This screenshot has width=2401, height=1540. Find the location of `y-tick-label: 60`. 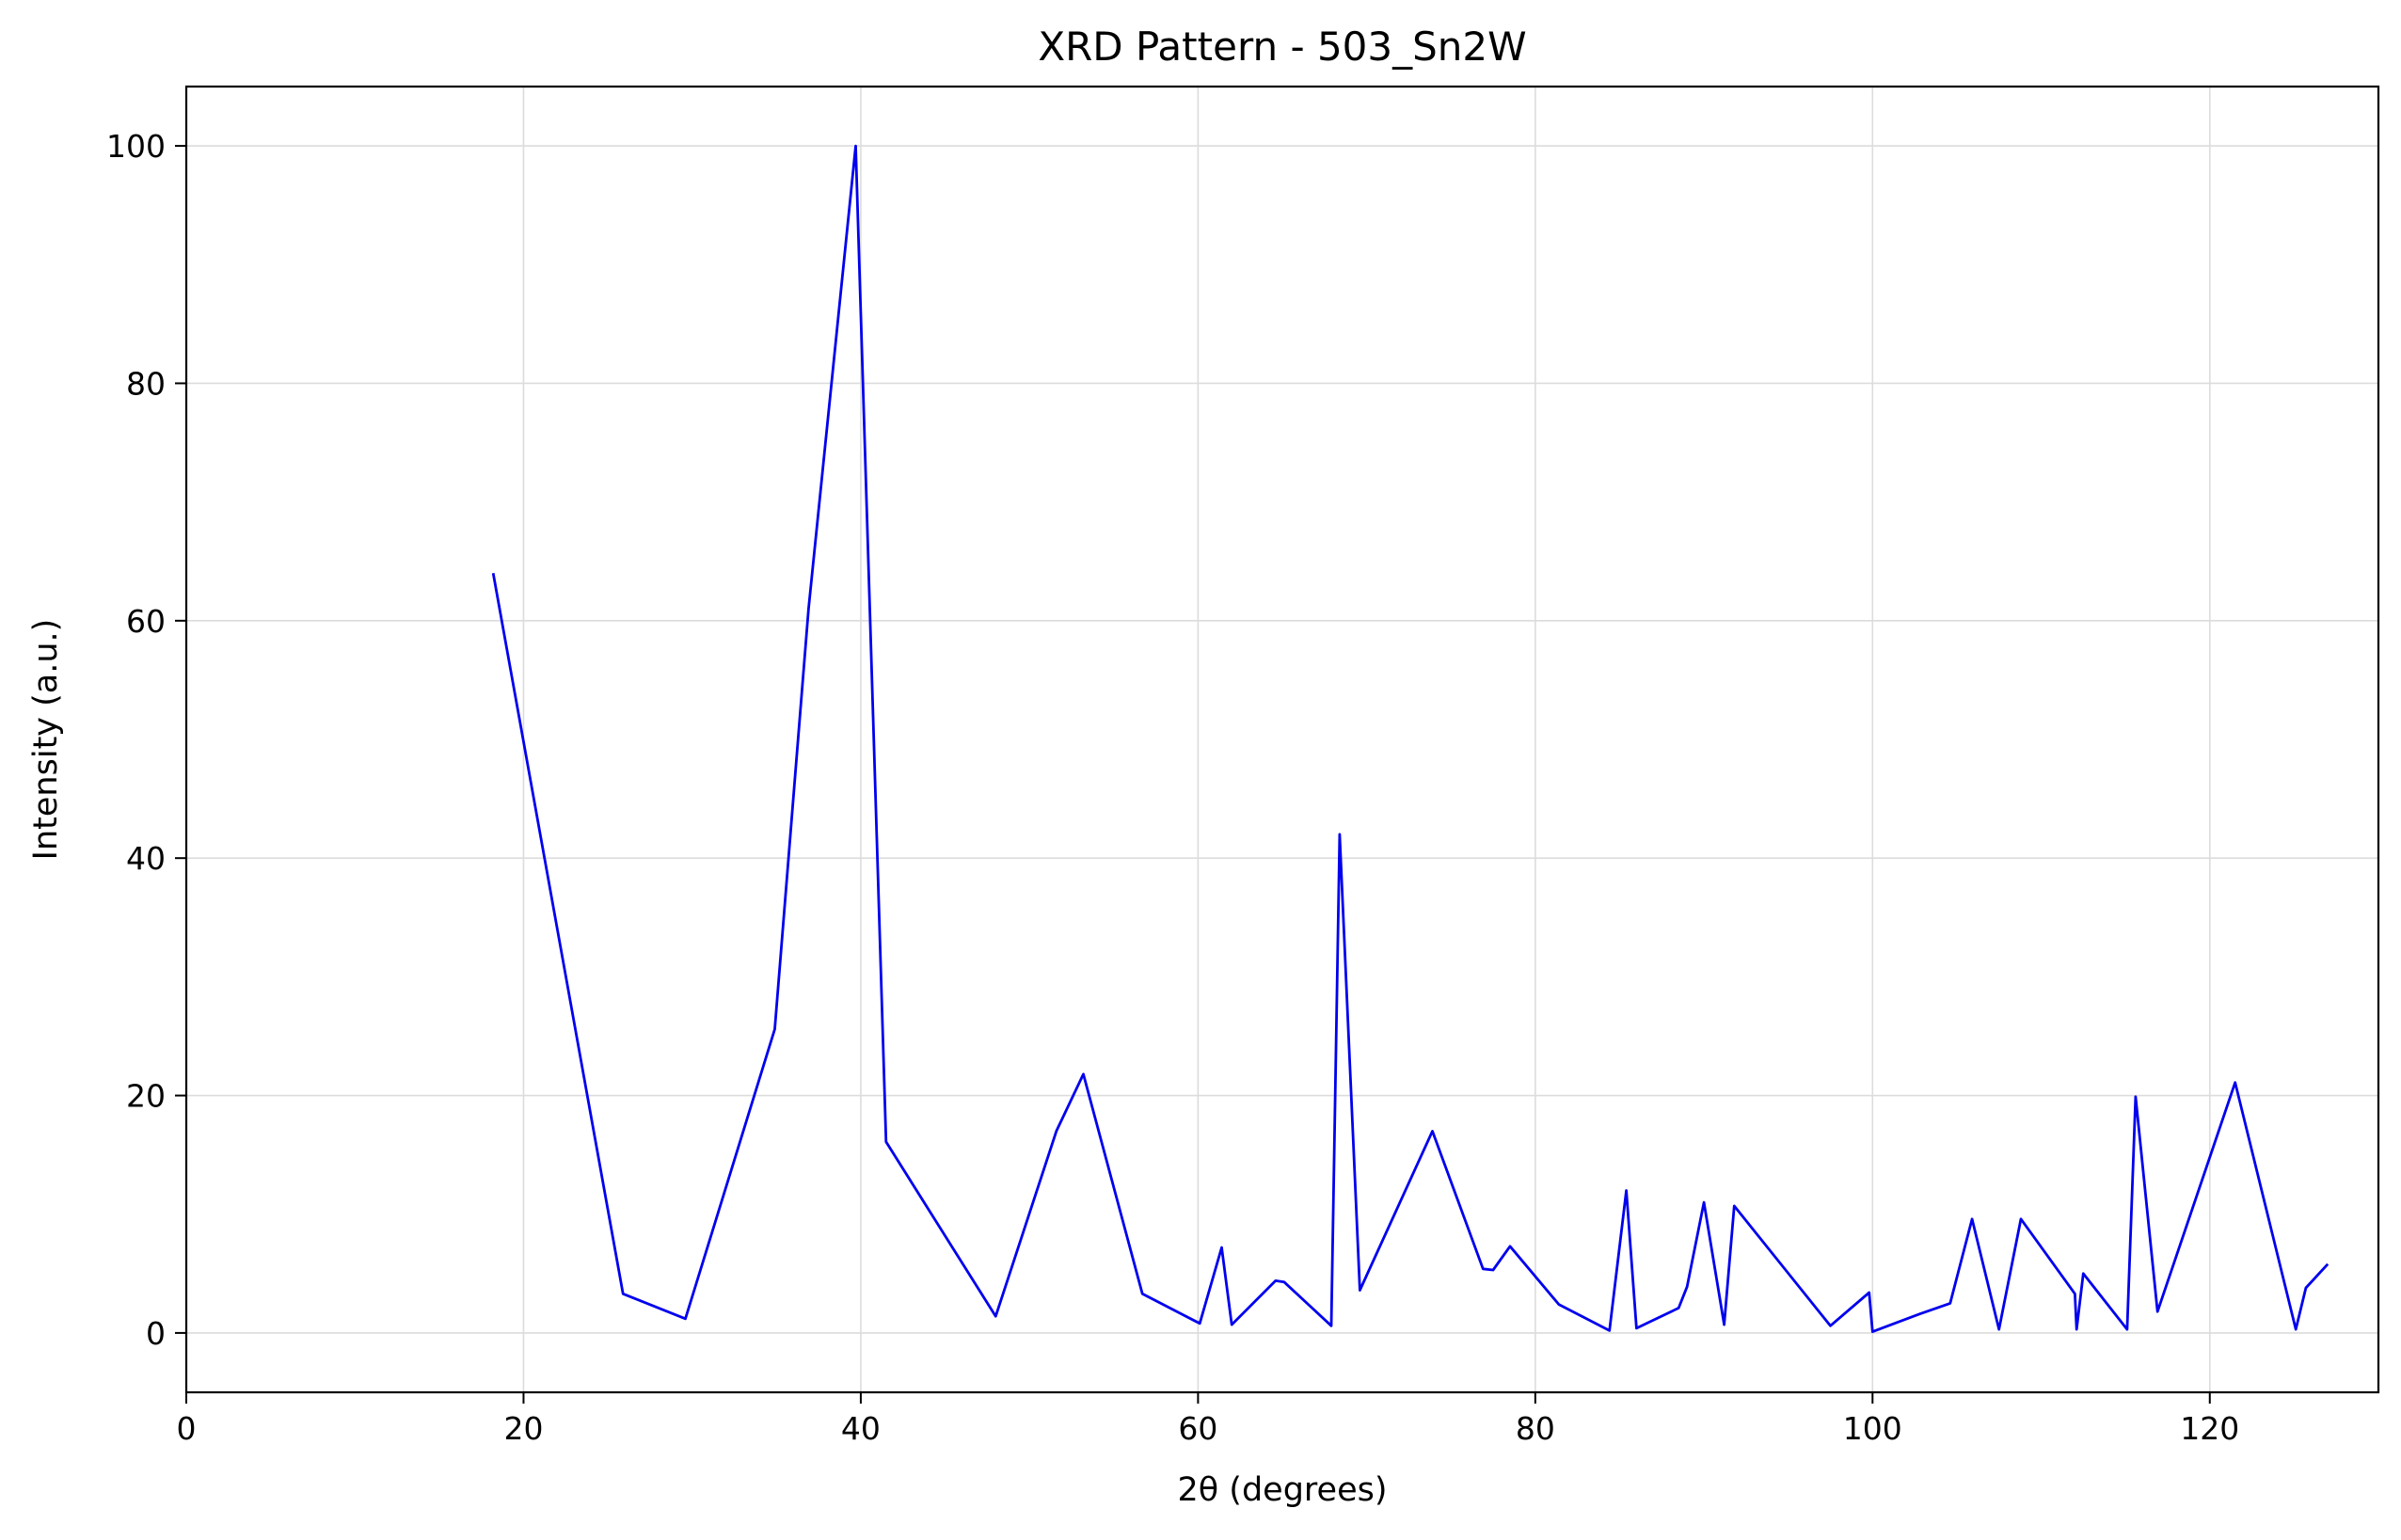

y-tick-label: 60 is located at coordinates (146, 621).